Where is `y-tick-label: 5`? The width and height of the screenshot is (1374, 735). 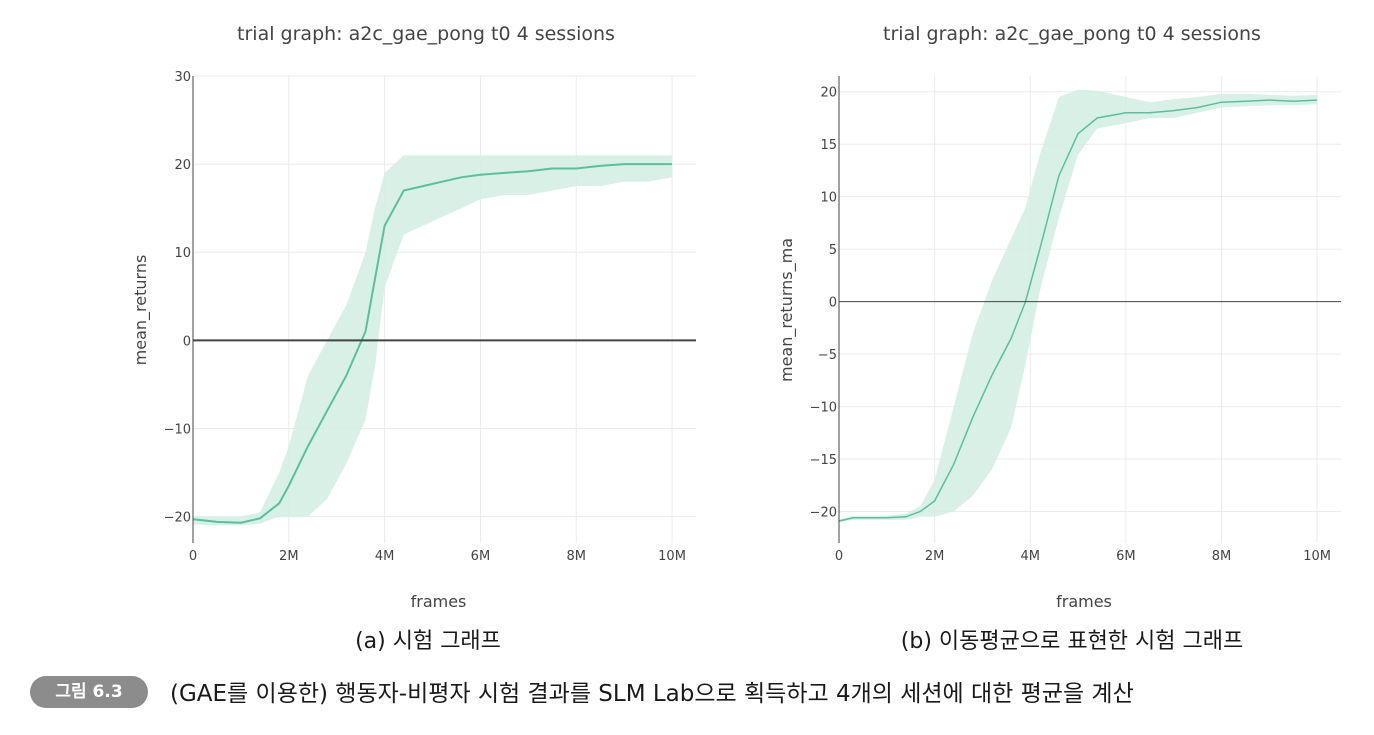
y-tick-label: 5 is located at coordinates (833, 250).